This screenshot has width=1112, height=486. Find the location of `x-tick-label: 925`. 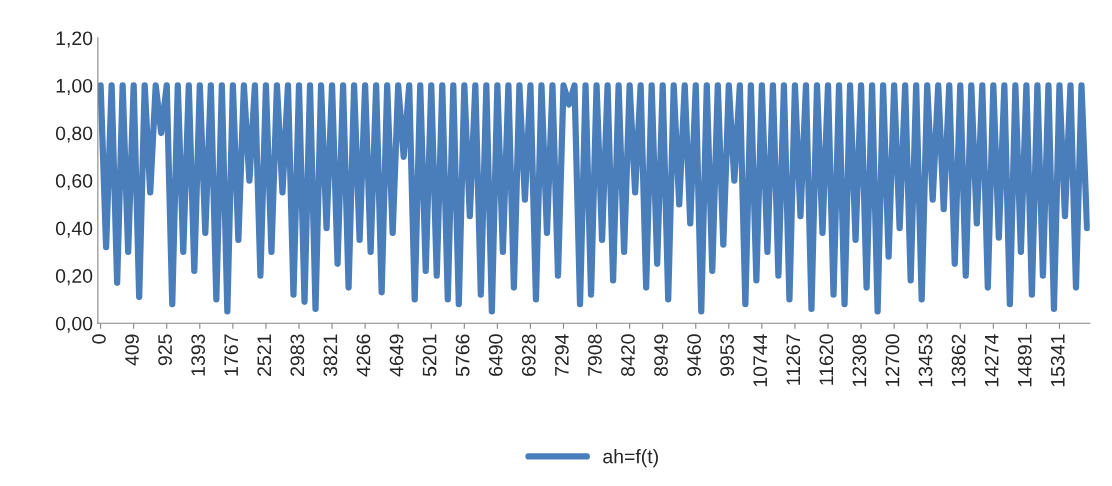

x-tick-label: 925 is located at coordinates (165, 350).